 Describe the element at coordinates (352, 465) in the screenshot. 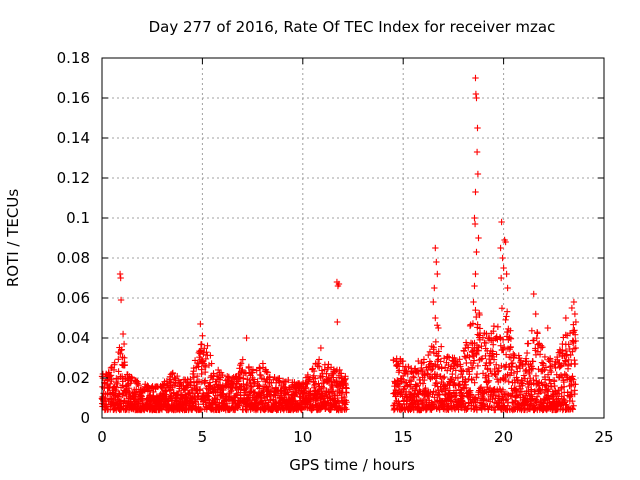

I see `x-axis-label: GPS time / hours` at that location.